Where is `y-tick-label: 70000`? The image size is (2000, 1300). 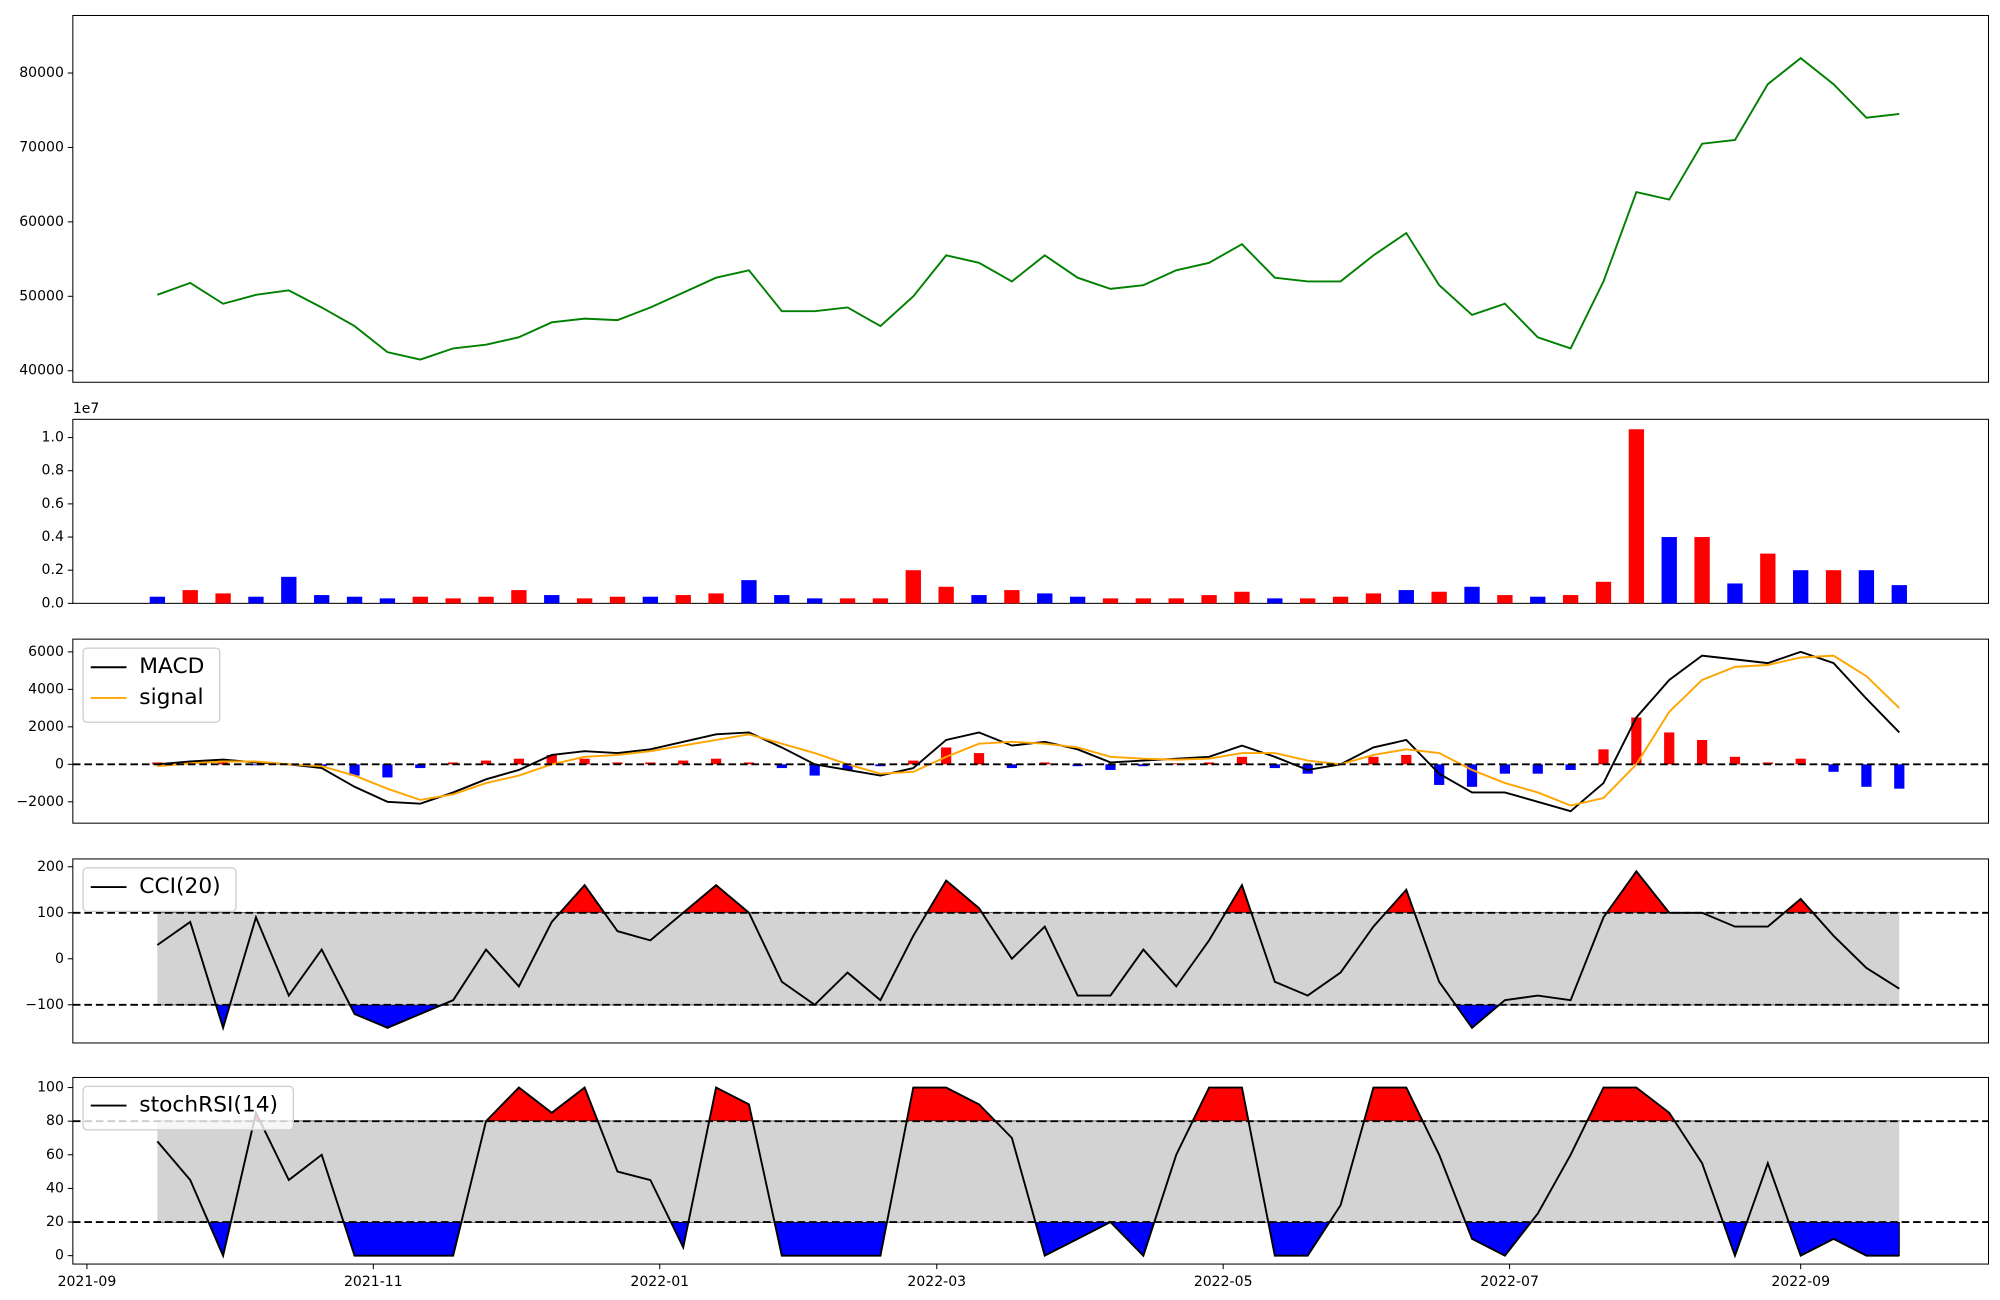 y-tick-label: 70000 is located at coordinates (41, 147).